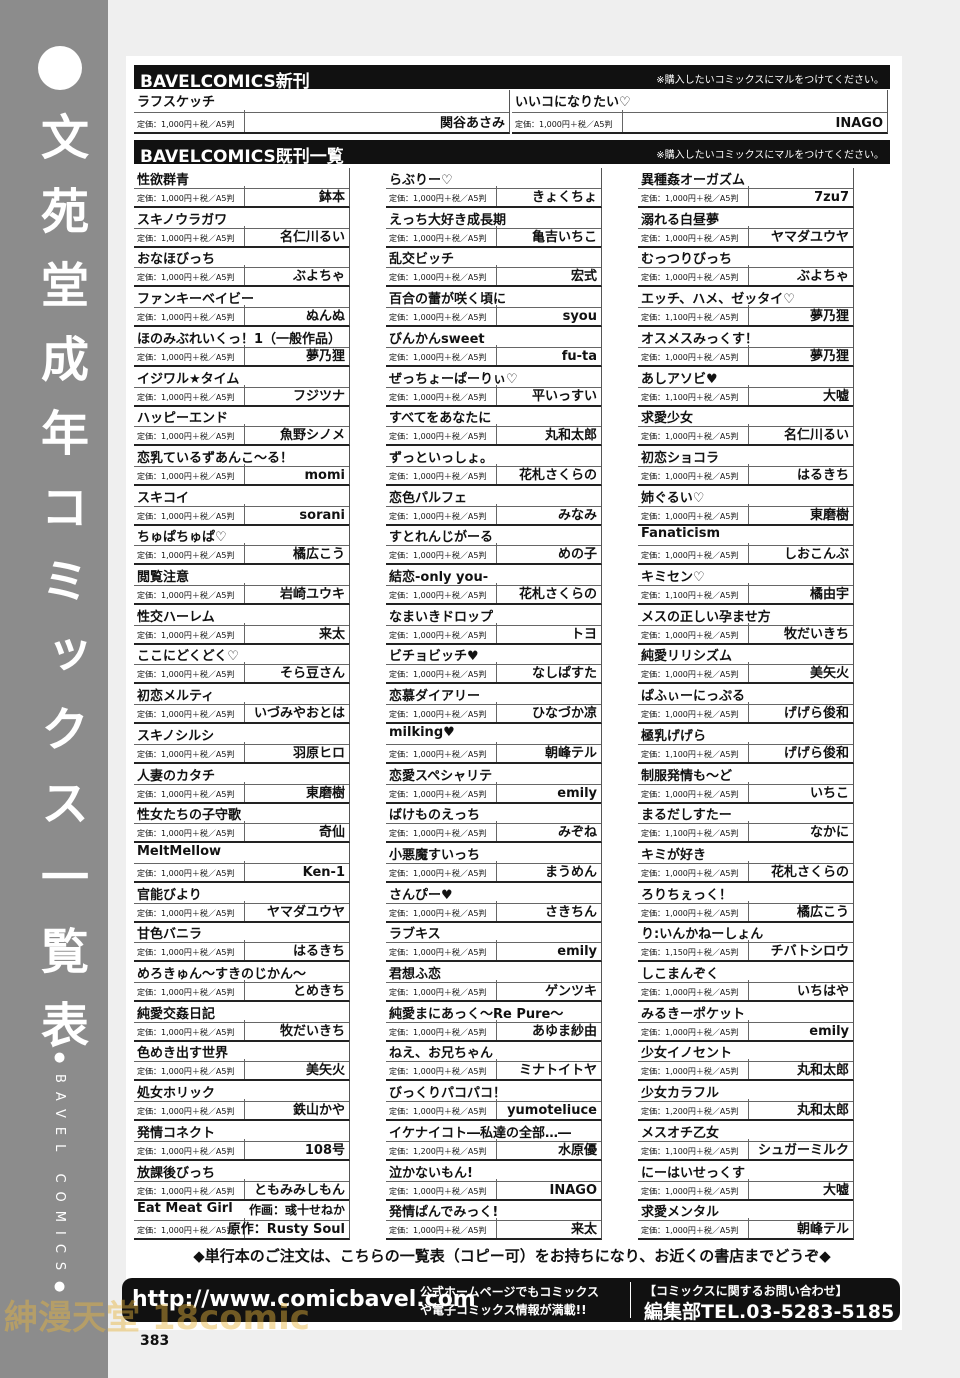 This screenshot has height=1378, width=960. I want to click on catalog-entry: ねえ、お兄ちゃん 定価：1,000円＋税／A5判 ミナトイトヤ, so click(494, 1061).